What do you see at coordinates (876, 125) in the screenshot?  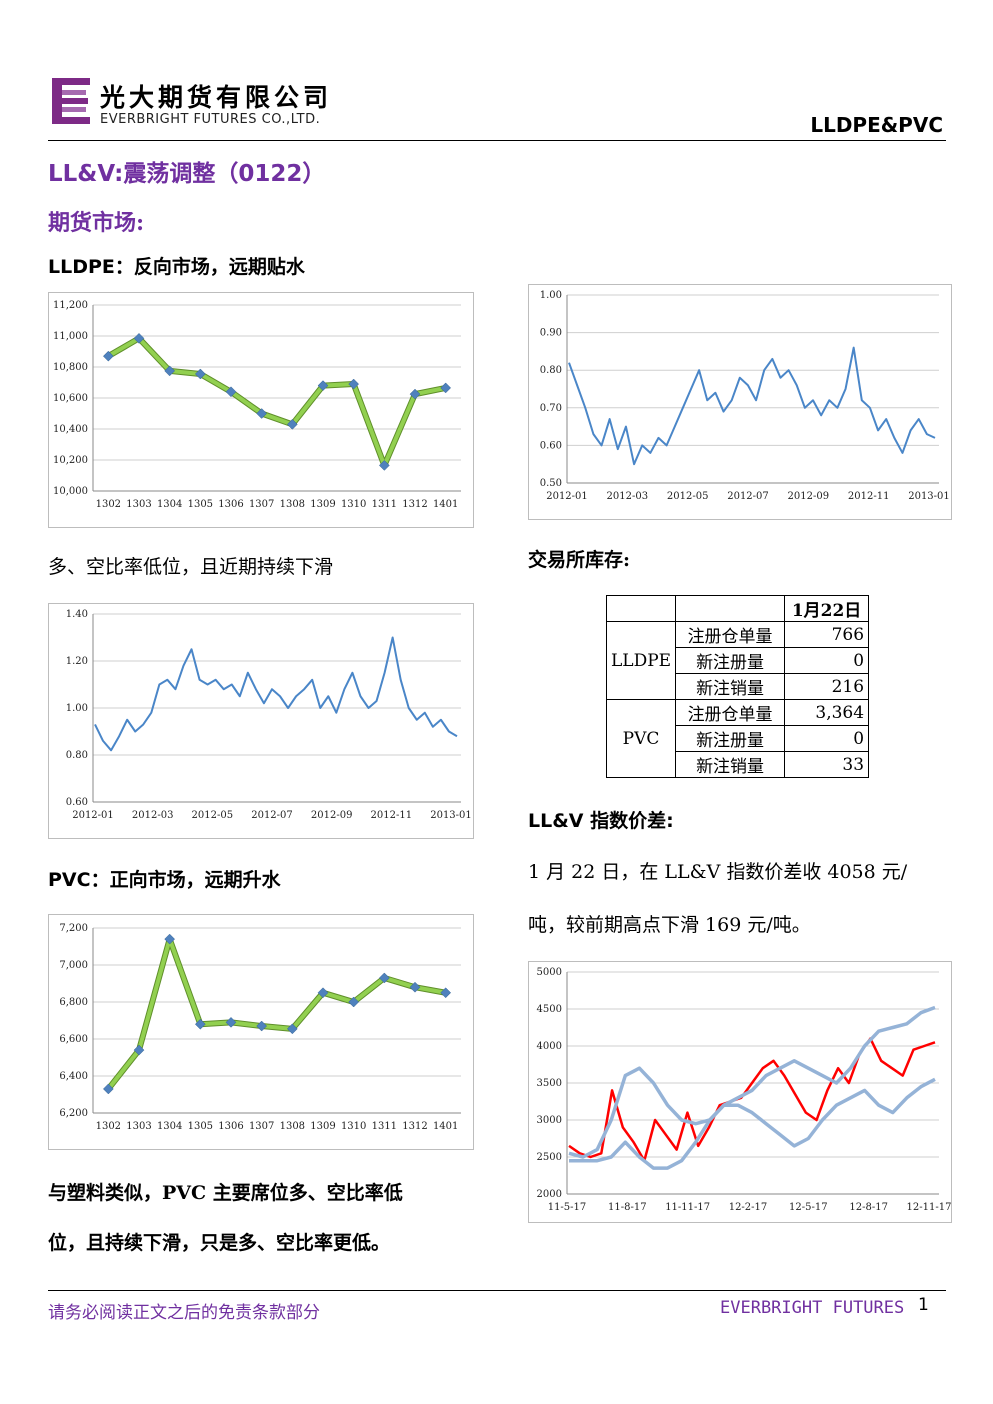 I see `report-topic: LLDPE&PVC` at bounding box center [876, 125].